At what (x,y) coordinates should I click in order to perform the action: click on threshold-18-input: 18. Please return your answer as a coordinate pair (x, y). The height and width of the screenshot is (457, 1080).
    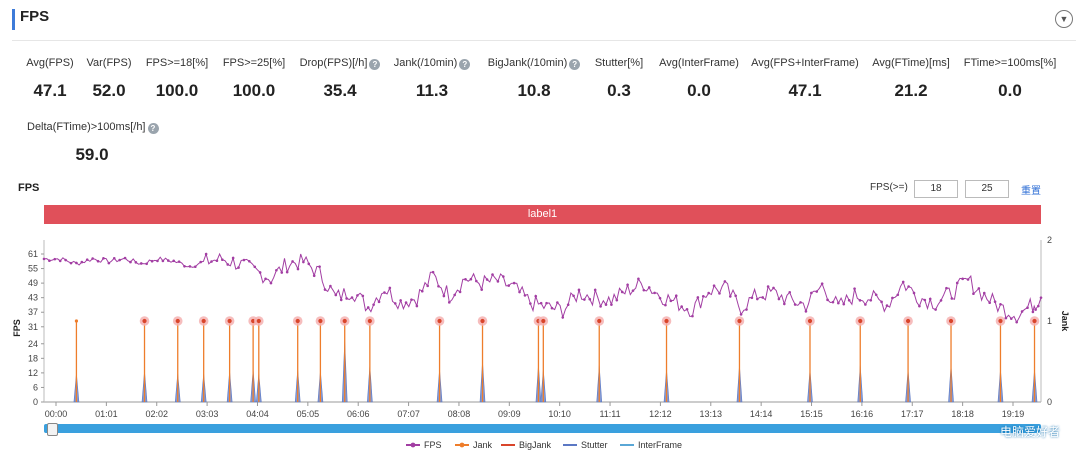
    Looking at the image, I should click on (936, 189).